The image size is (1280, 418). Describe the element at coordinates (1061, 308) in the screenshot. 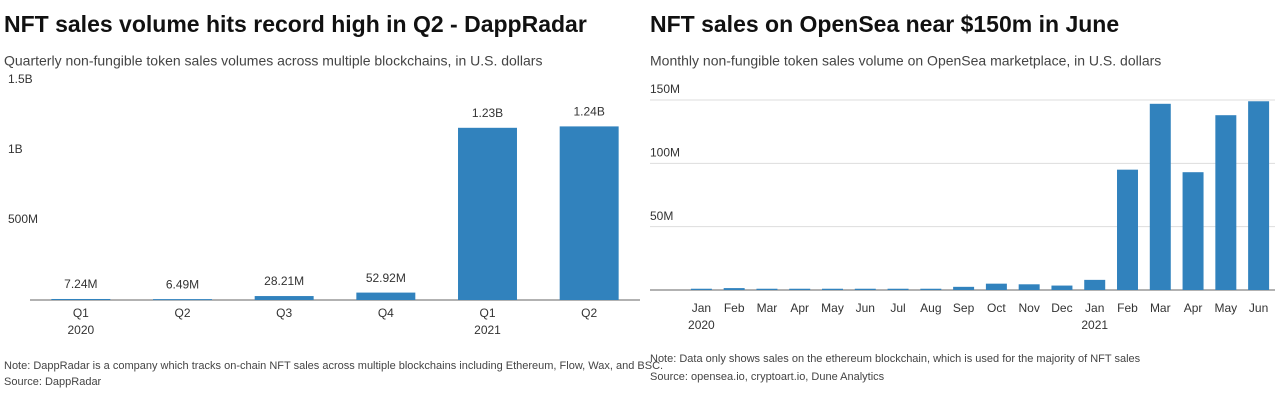

I see `x-tick-label: Dec` at that location.